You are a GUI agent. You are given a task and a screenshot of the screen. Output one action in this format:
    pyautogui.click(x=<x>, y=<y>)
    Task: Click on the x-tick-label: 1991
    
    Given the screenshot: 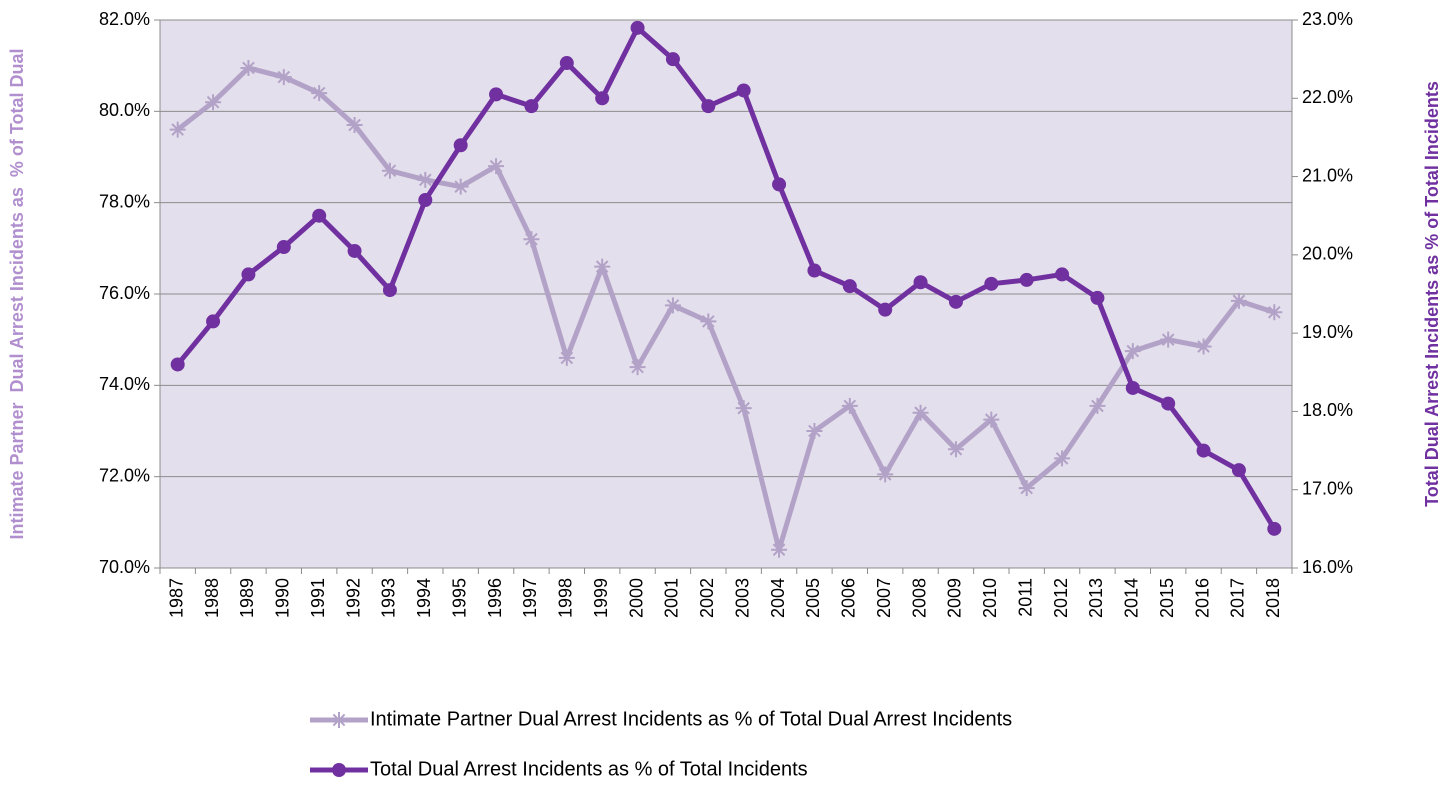 What is the action you would take?
    pyautogui.click(x=318, y=598)
    